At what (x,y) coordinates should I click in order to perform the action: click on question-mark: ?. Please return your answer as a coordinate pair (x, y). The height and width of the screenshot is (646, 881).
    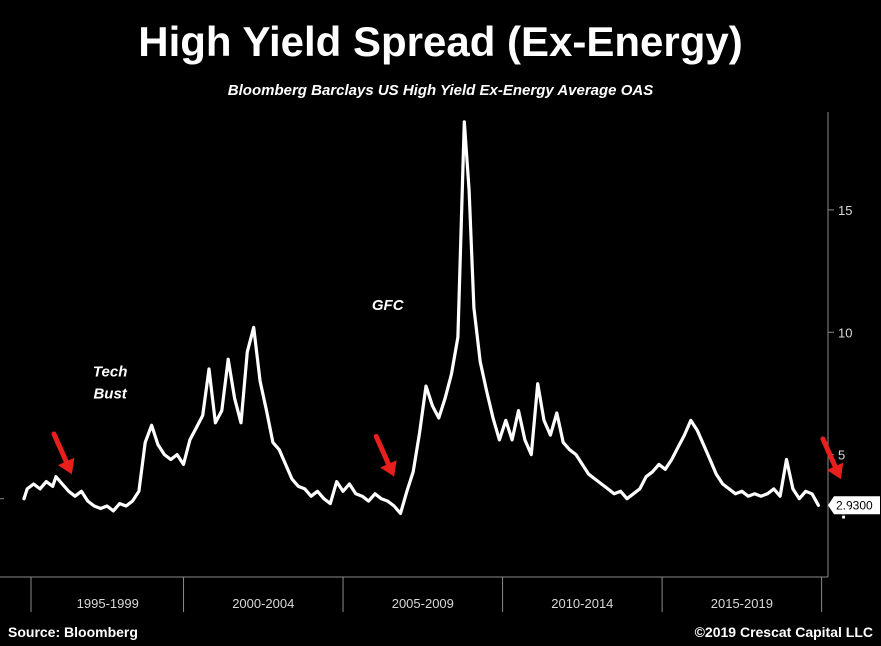
    Looking at the image, I should click on (844, 512).